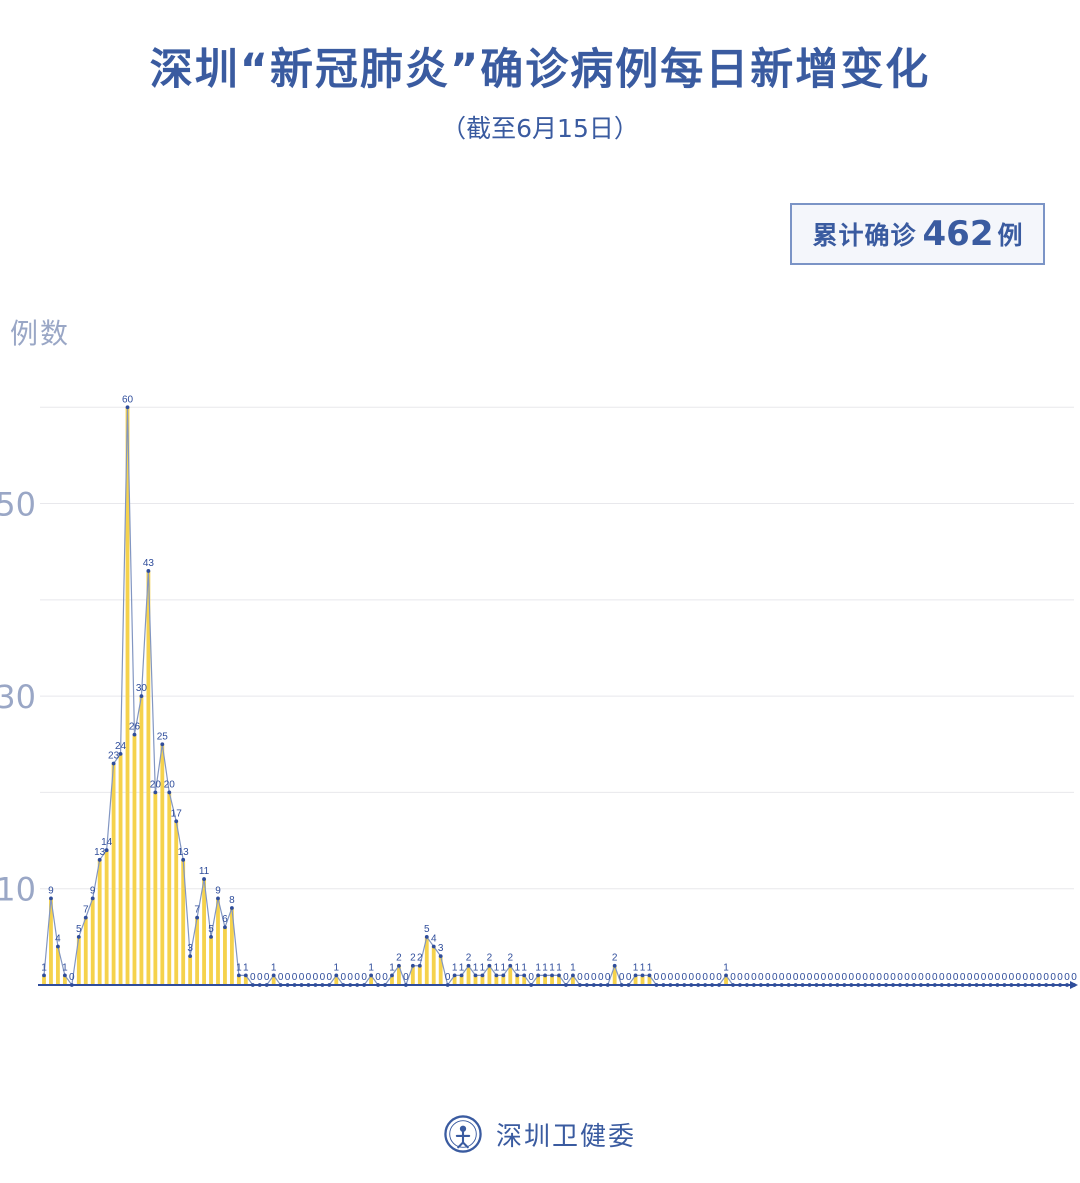 The image size is (1080, 1183). What do you see at coordinates (958, 234) in the screenshot?
I see `badge-number: 462` at bounding box center [958, 234].